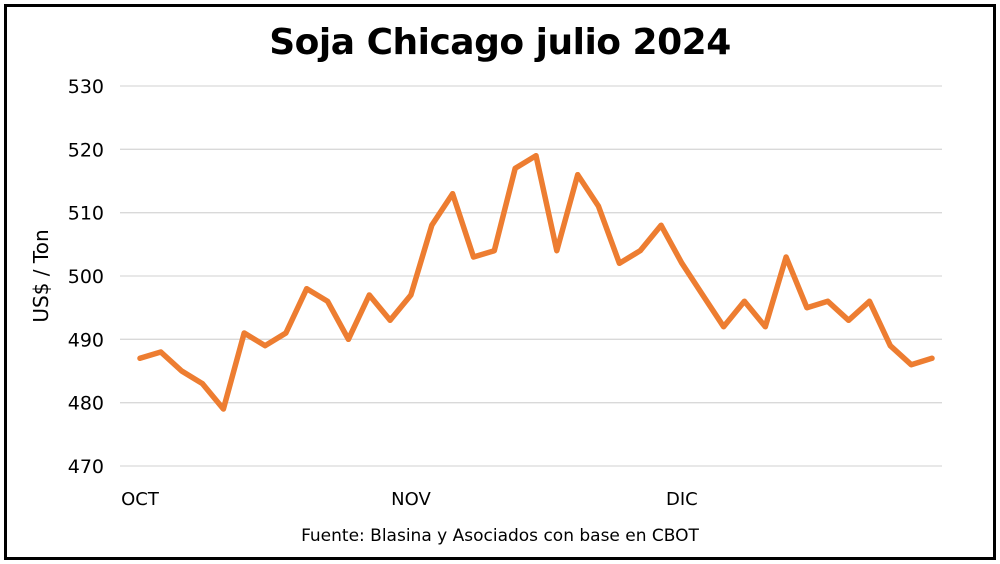 Image resolution: width=1000 pixels, height=564 pixels. What do you see at coordinates (86, 340) in the screenshot?
I see `y-tick-label: 490` at bounding box center [86, 340].